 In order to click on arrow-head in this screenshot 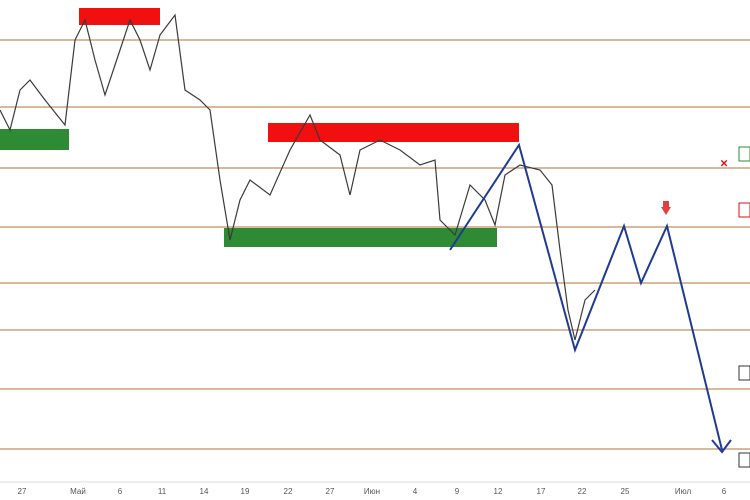, I will do `click(721, 446)`.